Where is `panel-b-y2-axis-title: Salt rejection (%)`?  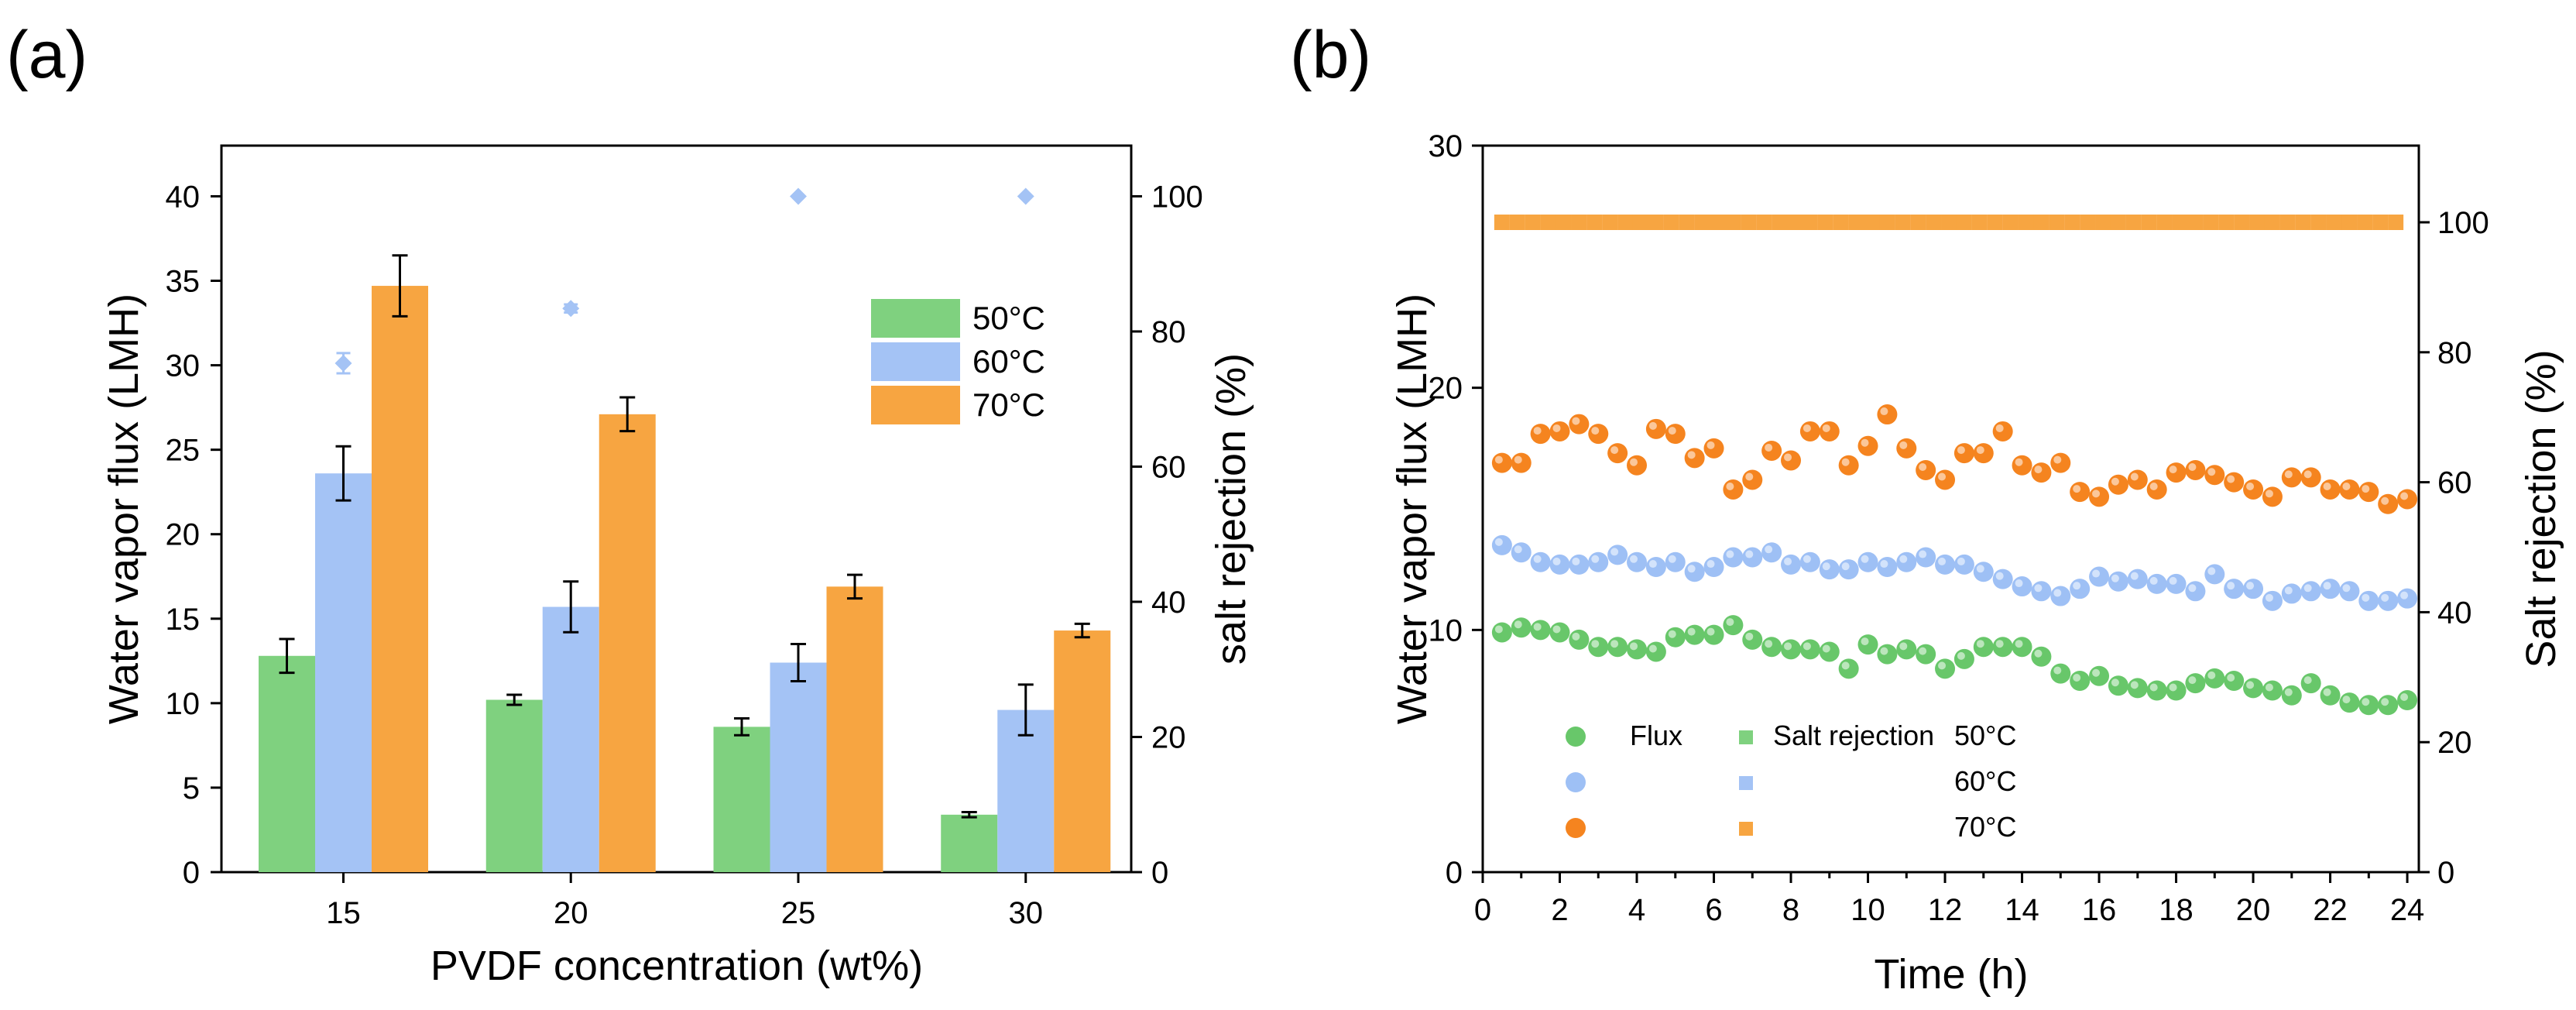 panel-b-y2-axis-title: Salt rejection (%) is located at coordinates (2541, 509).